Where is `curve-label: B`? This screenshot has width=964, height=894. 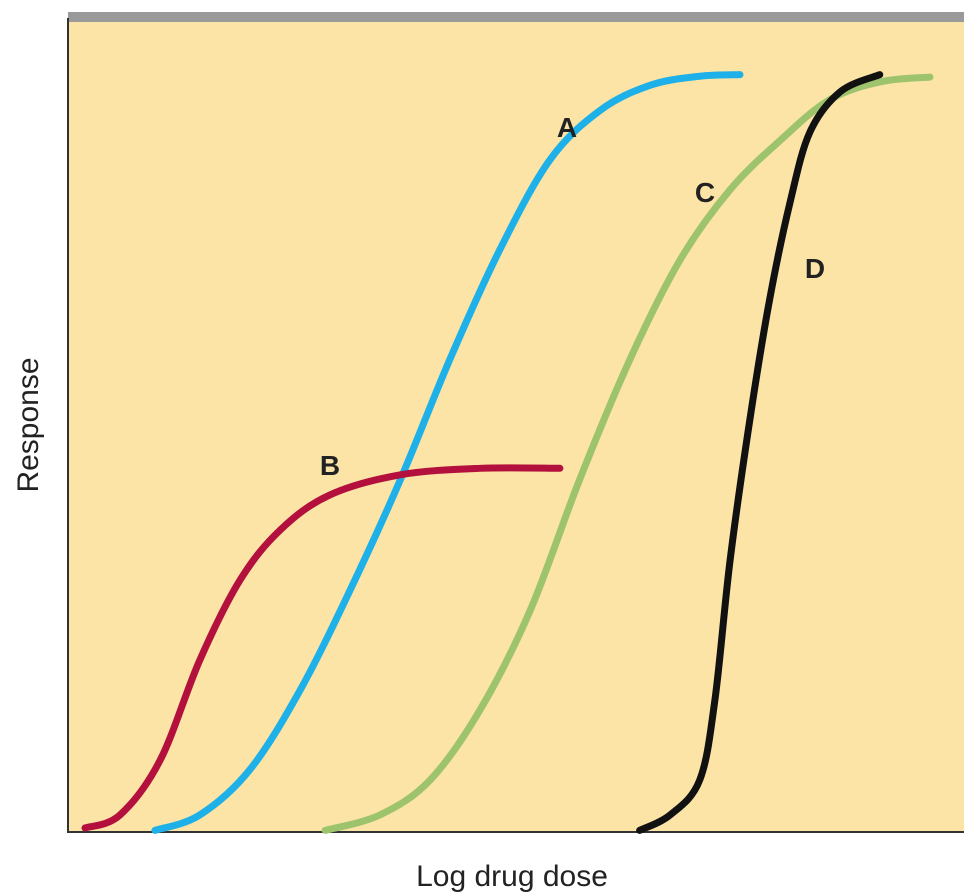
curve-label: B is located at coordinates (330, 465).